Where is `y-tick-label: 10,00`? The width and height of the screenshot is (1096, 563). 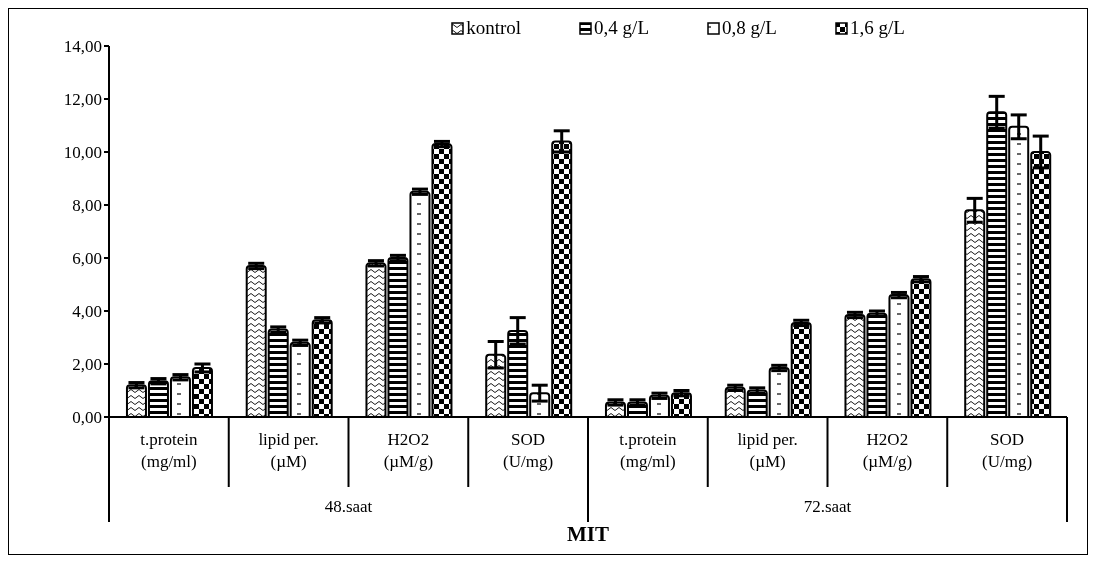
y-tick-label: 10,00 is located at coordinates (82, 153).